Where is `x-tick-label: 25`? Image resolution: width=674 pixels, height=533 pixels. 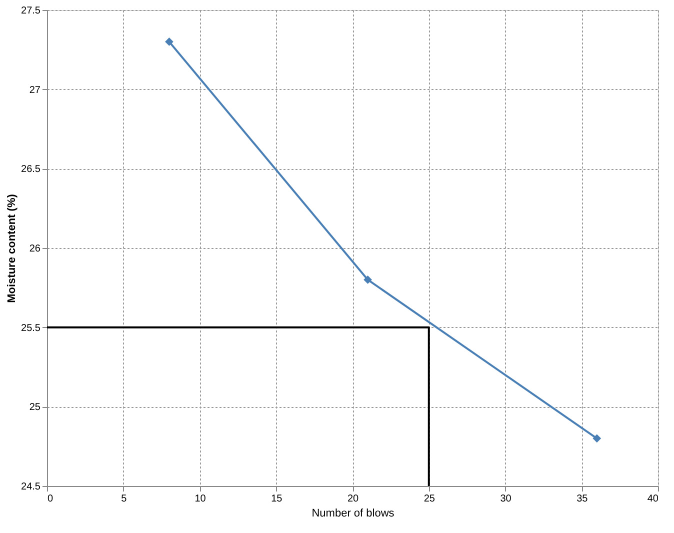
x-tick-label: 25 is located at coordinates (430, 499).